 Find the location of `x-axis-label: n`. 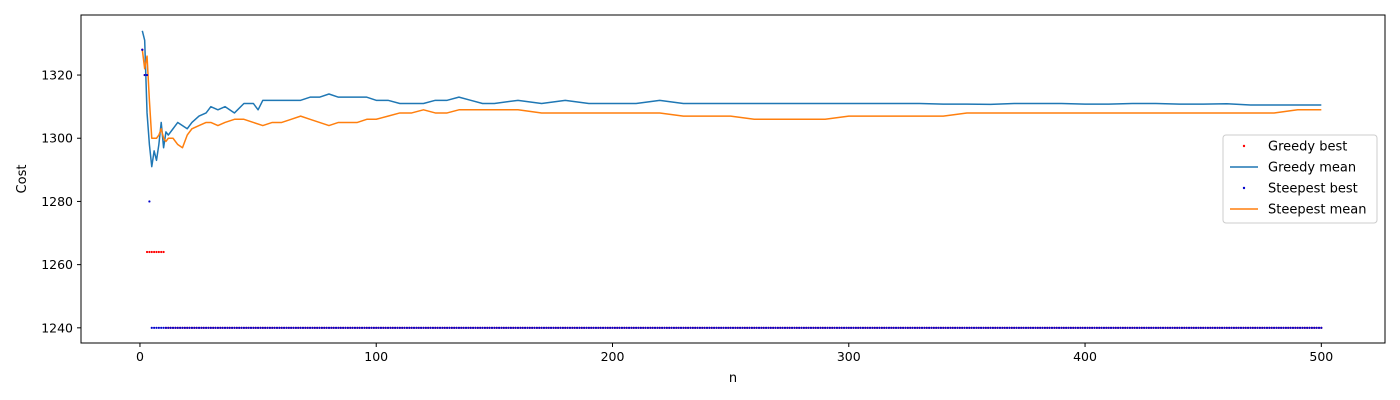

x-axis-label: n is located at coordinates (733, 378).